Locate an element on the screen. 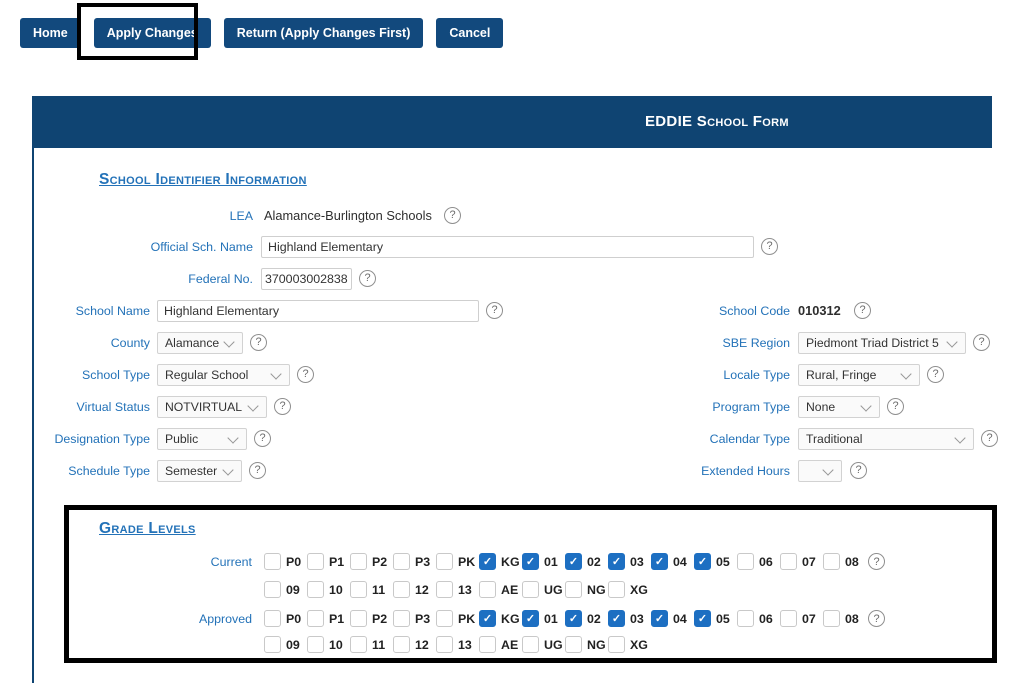  extended-hours-select is located at coordinates (820, 471).